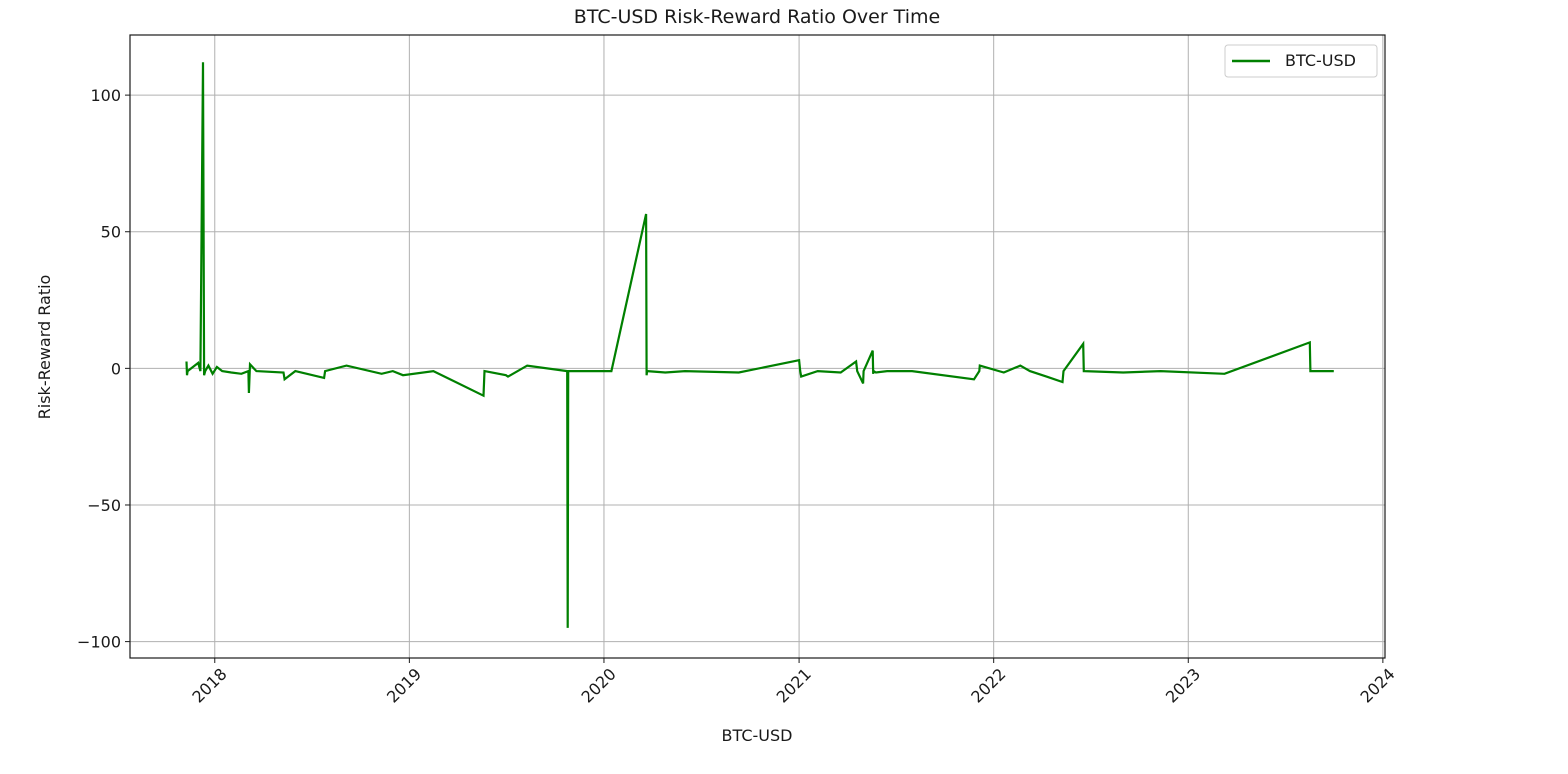 This screenshot has height=774, width=1568. I want to click on y-axis-ticks: 100 50 0 −50 −100, so click(103, 369).